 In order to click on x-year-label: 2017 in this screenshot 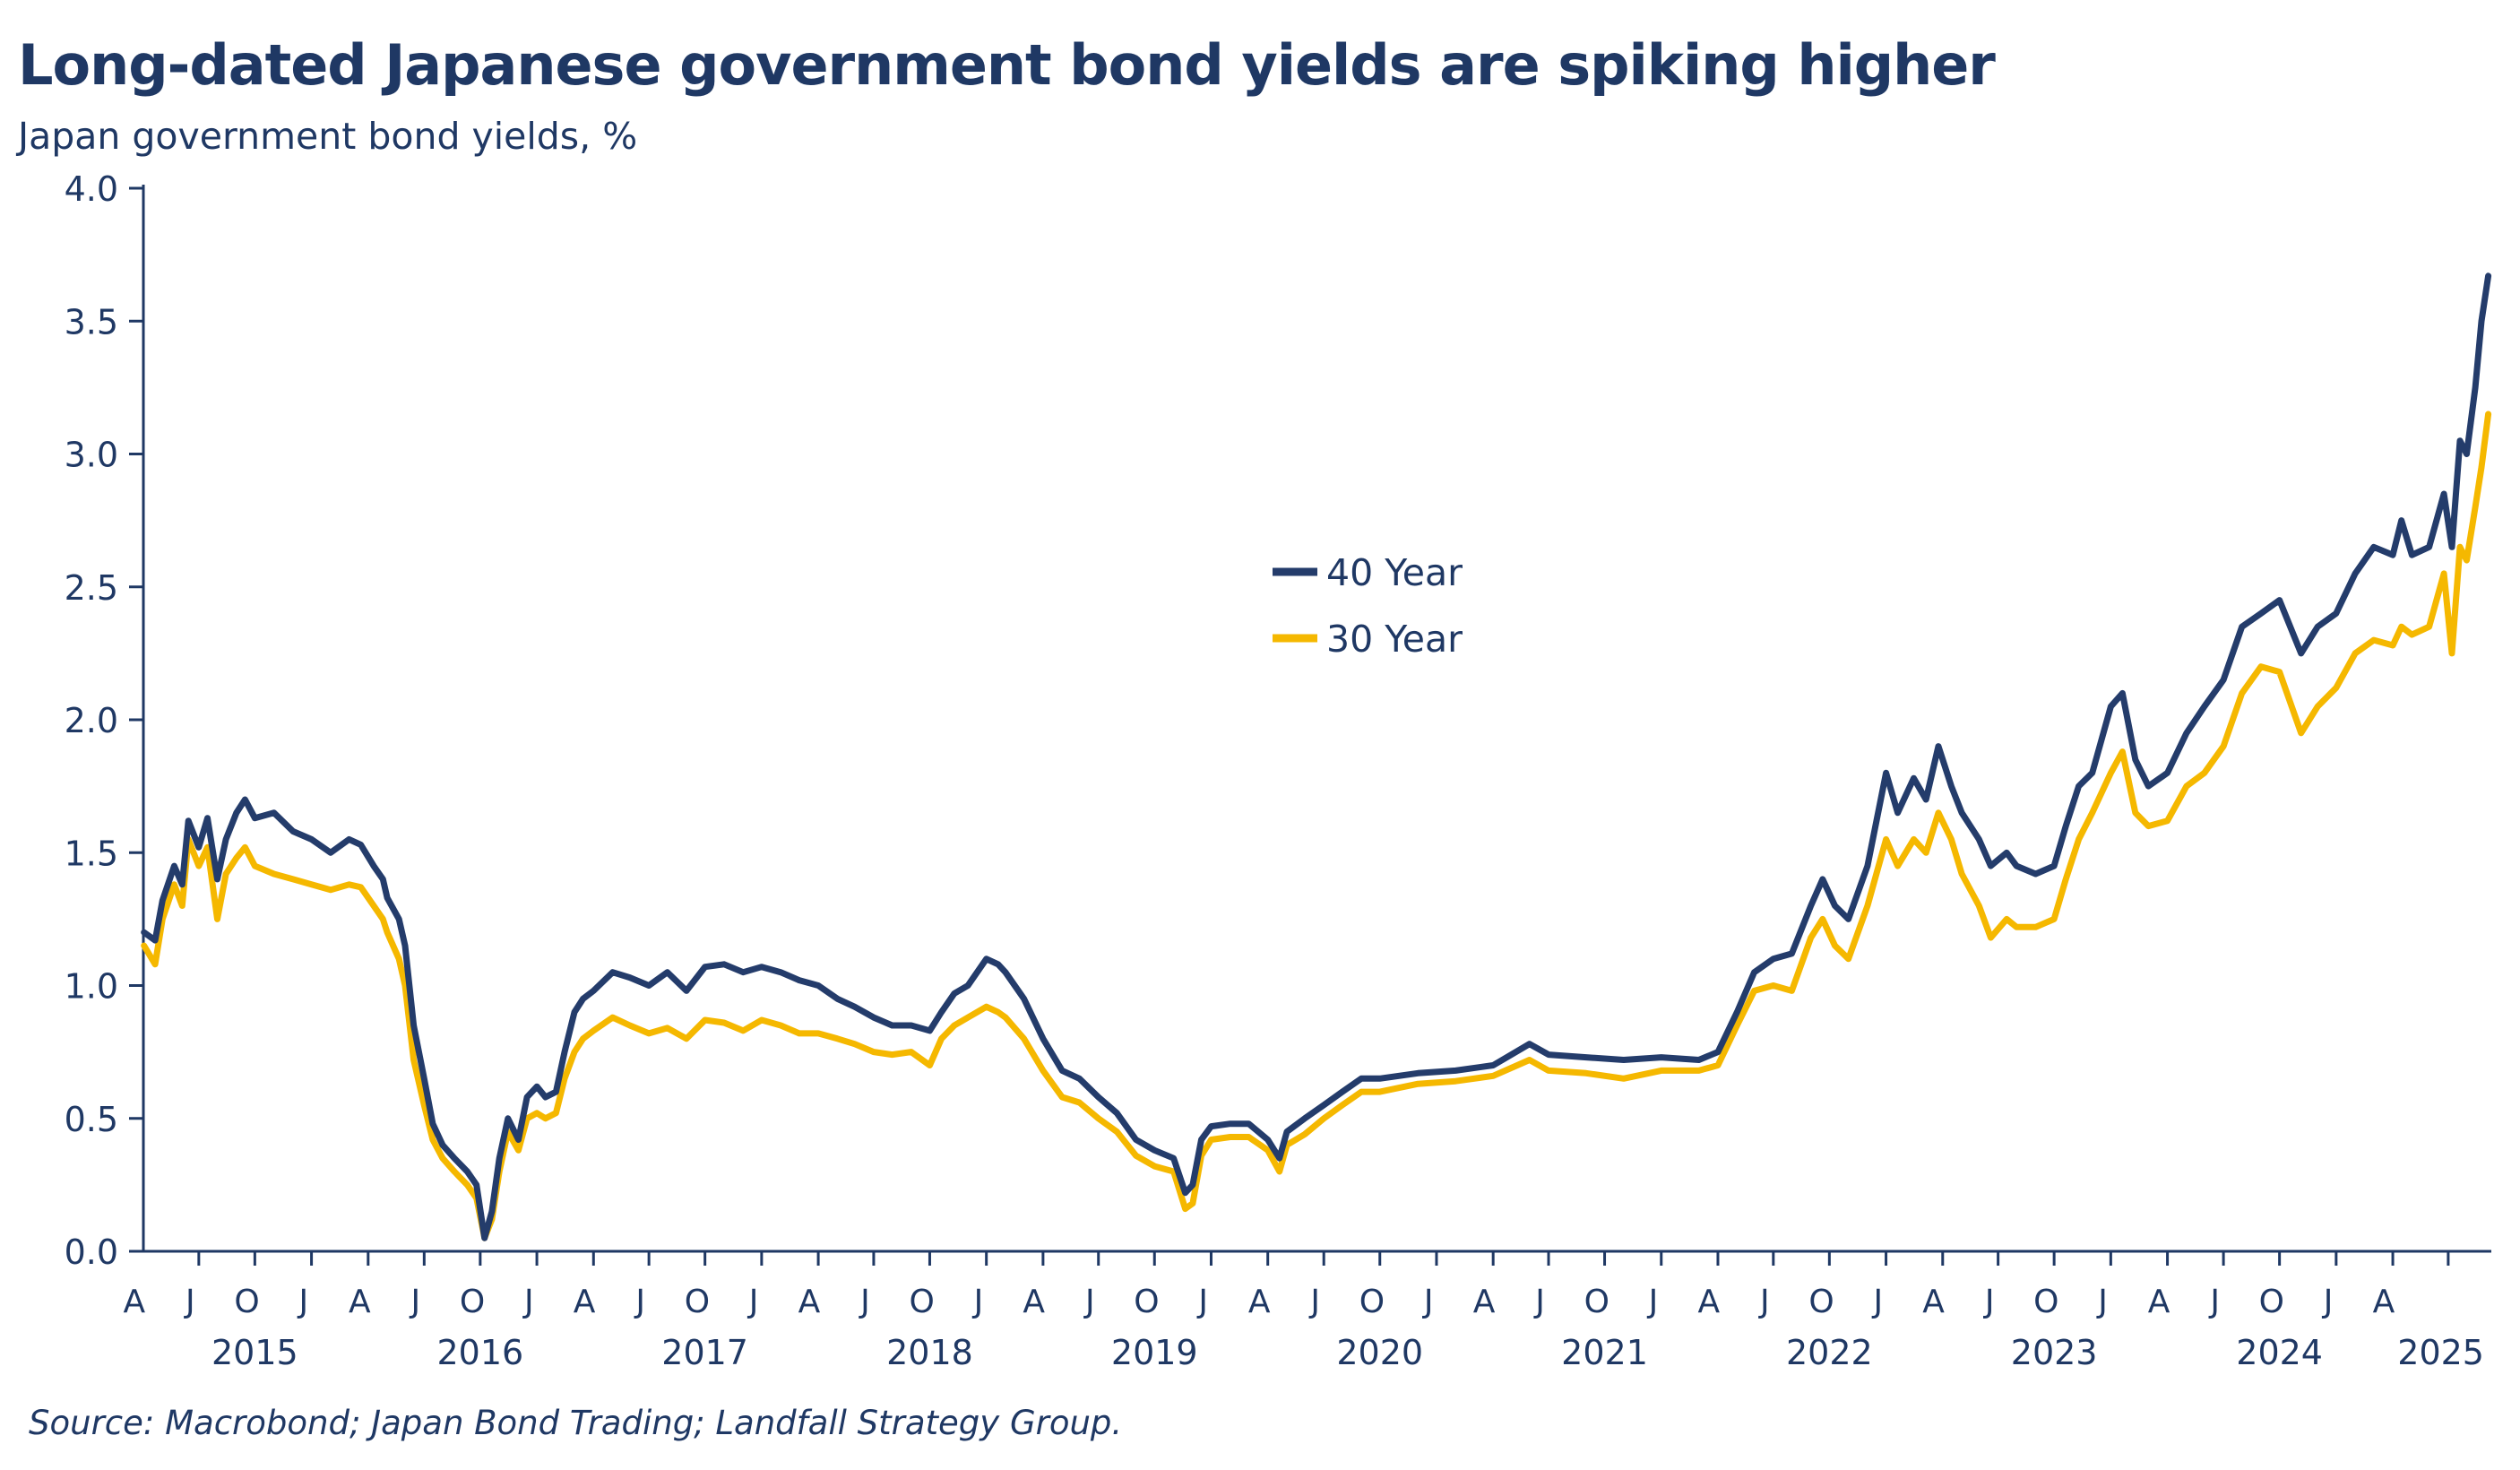, I will do `click(704, 1352)`.